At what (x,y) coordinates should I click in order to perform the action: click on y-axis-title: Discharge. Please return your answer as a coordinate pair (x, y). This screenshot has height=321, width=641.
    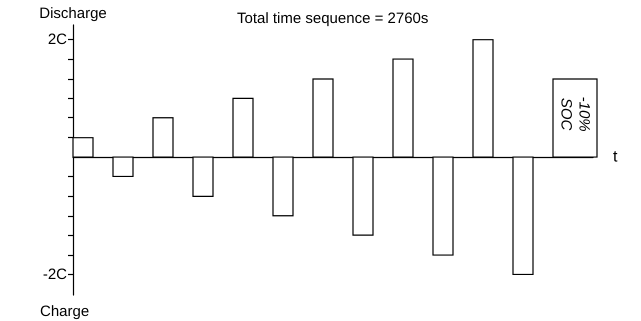
    Looking at the image, I should click on (73, 13).